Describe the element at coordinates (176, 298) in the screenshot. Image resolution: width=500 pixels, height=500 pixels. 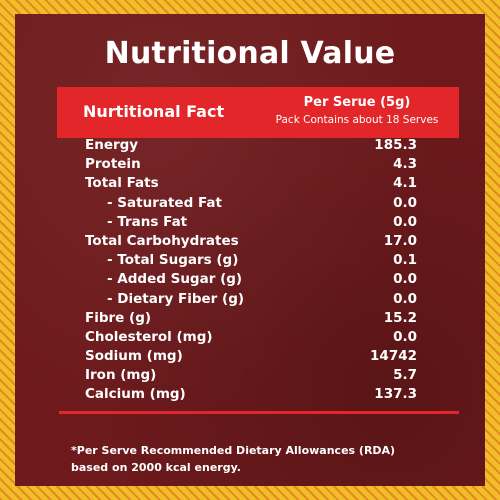
I see `row-label: - Dietary Fiber (g)` at that location.